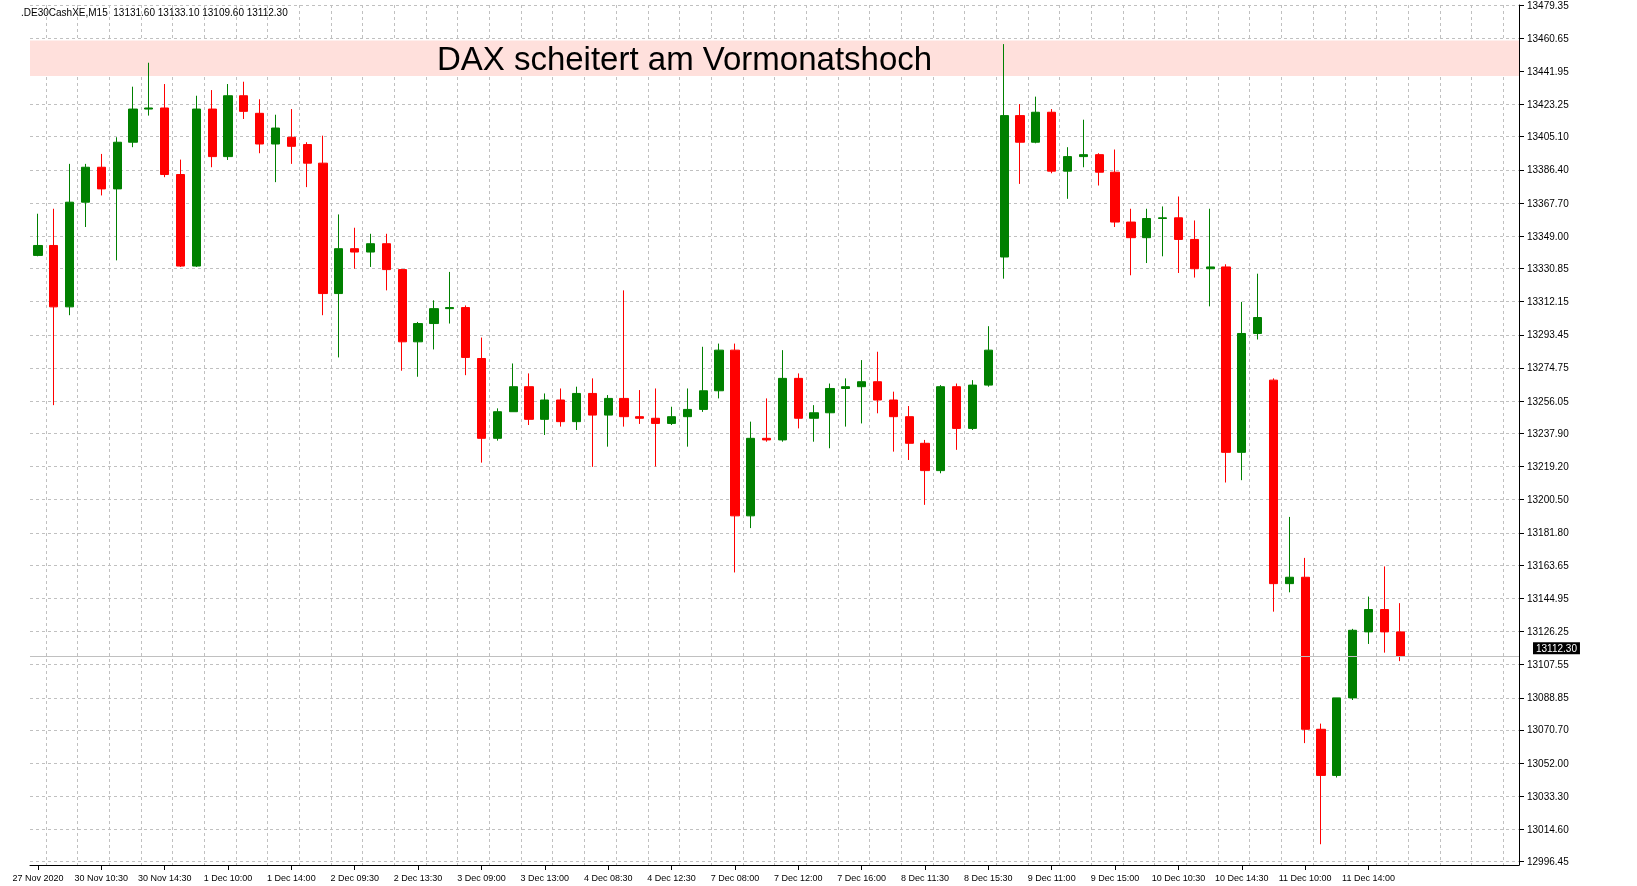 The image size is (1637, 886). I want to click on y-tick-label: 13014.60, so click(1548, 830).